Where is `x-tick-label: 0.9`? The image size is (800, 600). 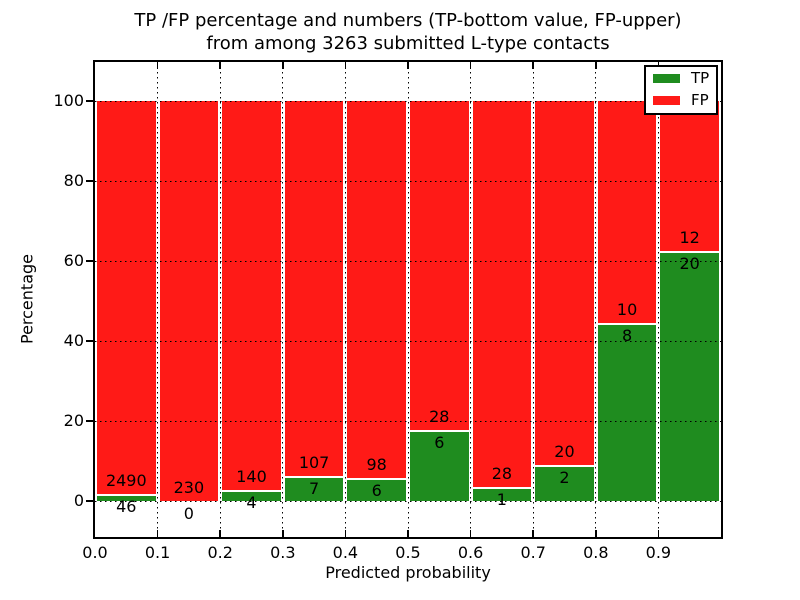 x-tick-label: 0.9 is located at coordinates (658, 552).